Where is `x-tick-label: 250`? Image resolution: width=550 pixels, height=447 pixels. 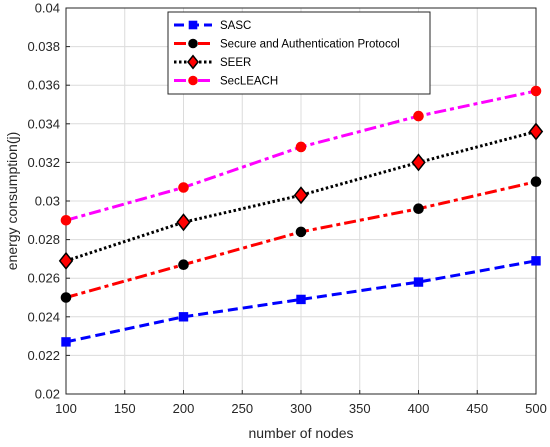 x-tick-label: 250 is located at coordinates (242, 408).